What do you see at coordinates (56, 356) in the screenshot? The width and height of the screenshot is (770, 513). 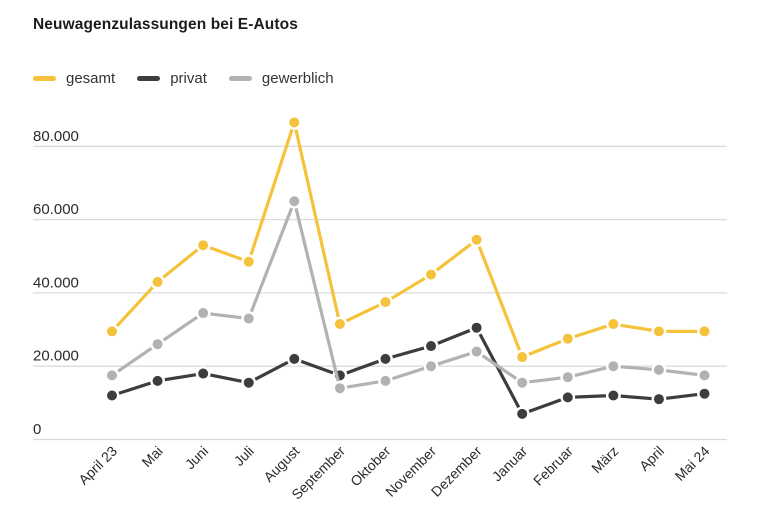 I see `y-axis-label: 20.000` at bounding box center [56, 356].